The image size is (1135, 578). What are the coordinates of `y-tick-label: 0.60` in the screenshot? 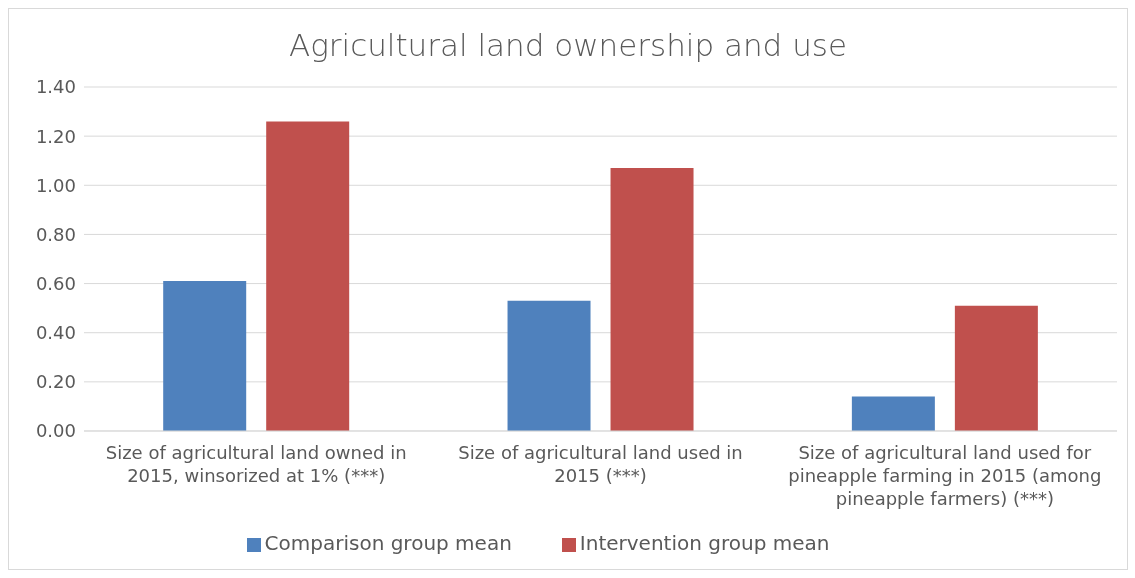 It's located at (55, 283).